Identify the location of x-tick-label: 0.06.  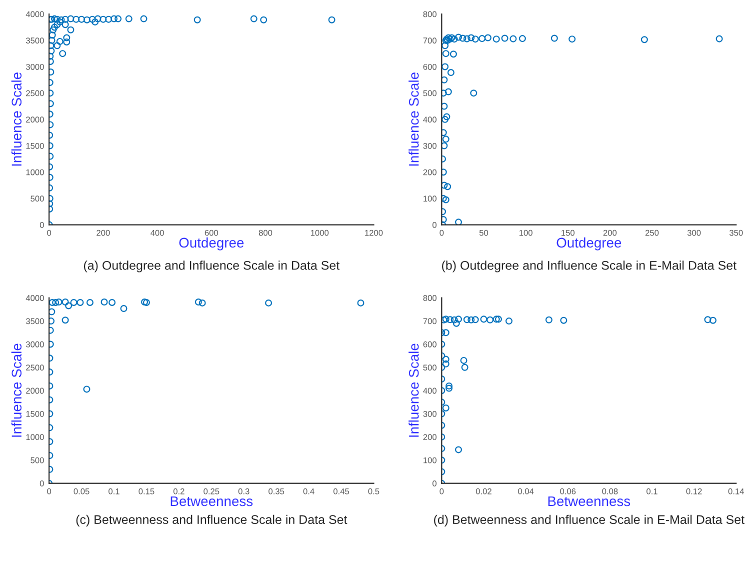
(568, 491).